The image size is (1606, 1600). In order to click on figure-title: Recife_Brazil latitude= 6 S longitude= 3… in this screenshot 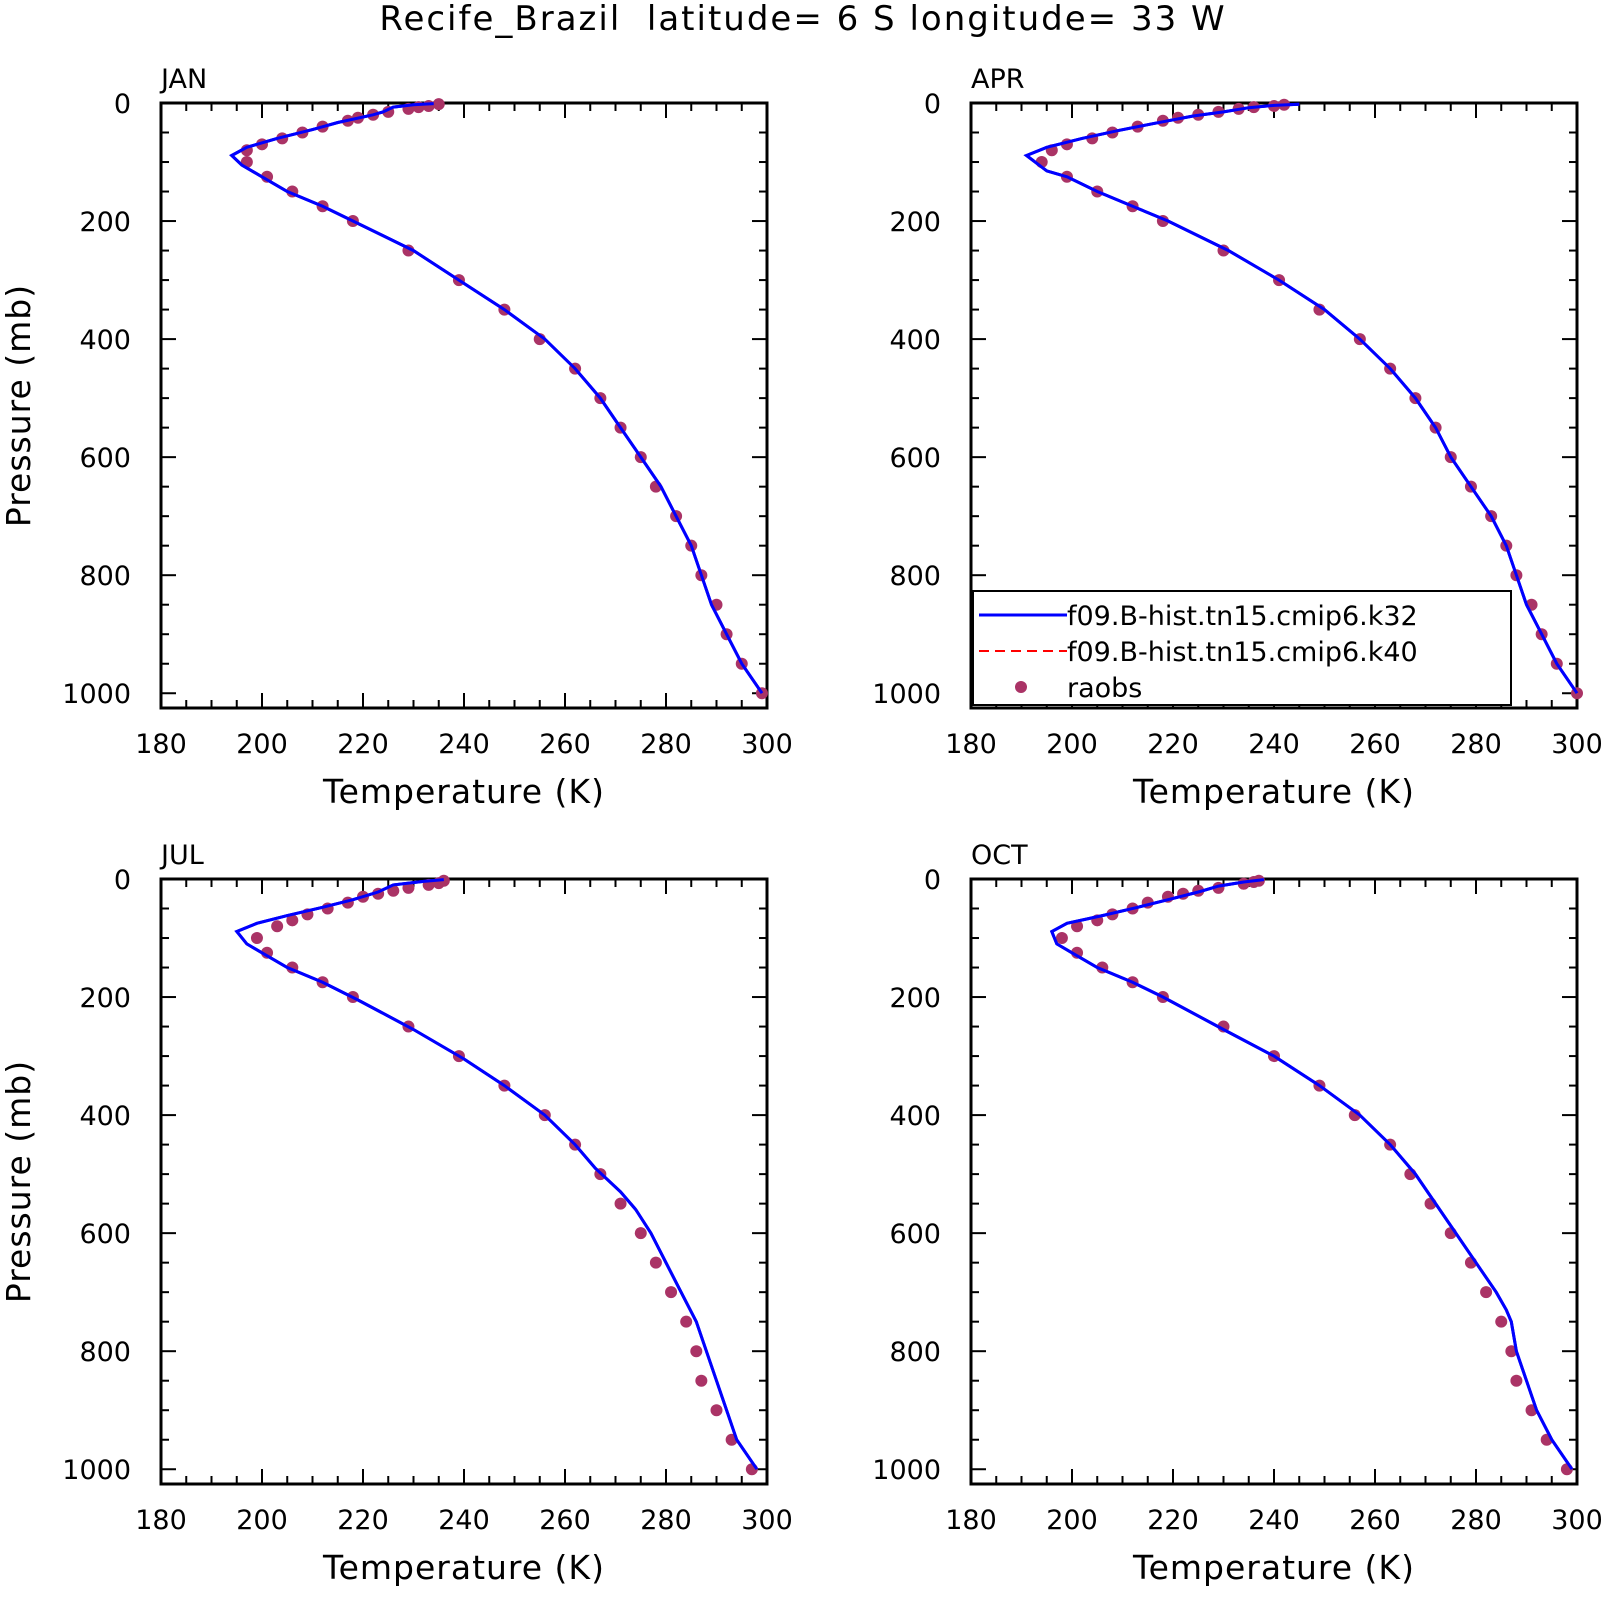, I will do `click(802, 19)`.